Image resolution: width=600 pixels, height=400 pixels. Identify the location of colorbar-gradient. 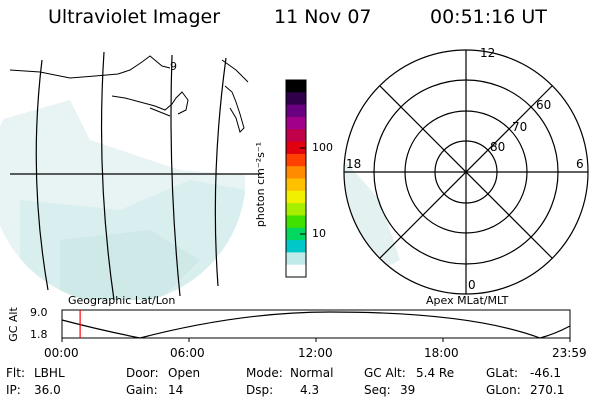
(296, 179).